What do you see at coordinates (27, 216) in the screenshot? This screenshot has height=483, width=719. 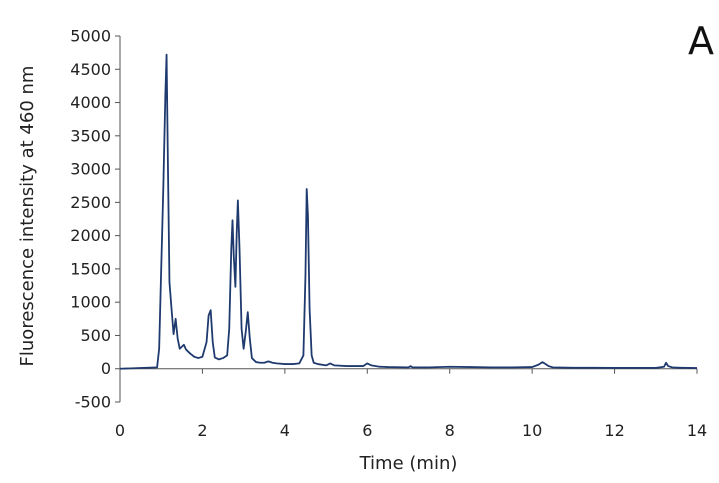 I see `y-axis-title: Fluorescence intensity at 460 nm` at bounding box center [27, 216].